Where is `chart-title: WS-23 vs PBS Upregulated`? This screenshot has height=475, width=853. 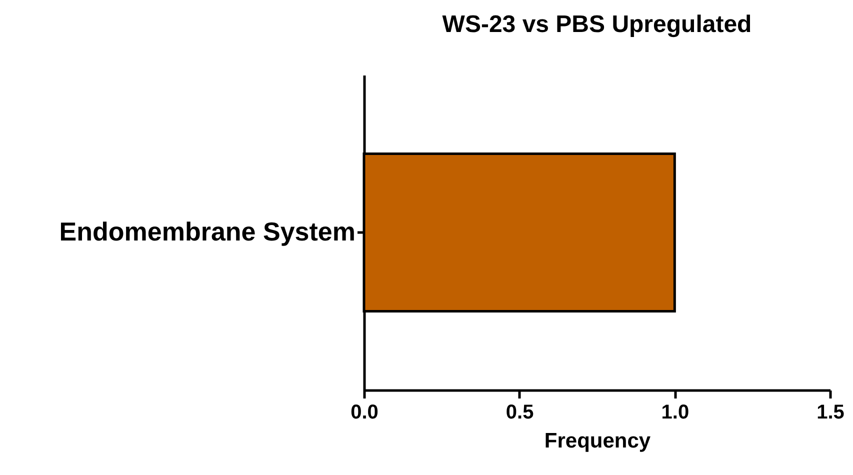 chart-title: WS-23 vs PBS Upregulated is located at coordinates (597, 24).